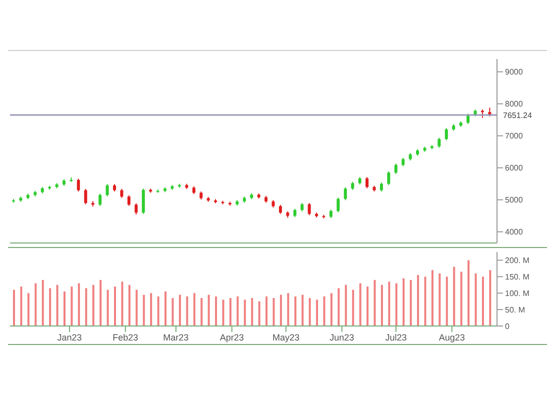 The height and width of the screenshot is (400, 555). I want to click on y-tick-label: 6000, so click(514, 168).